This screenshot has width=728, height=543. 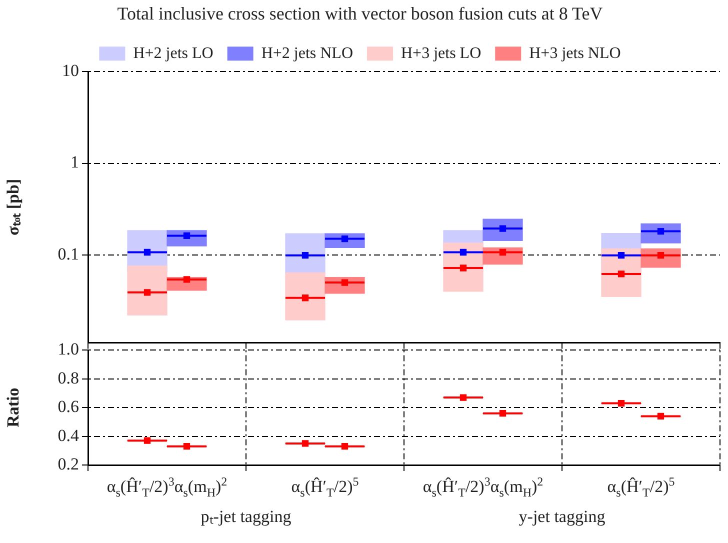 What do you see at coordinates (307, 53) in the screenshot?
I see `legend-label: H+2 jets NLO` at bounding box center [307, 53].